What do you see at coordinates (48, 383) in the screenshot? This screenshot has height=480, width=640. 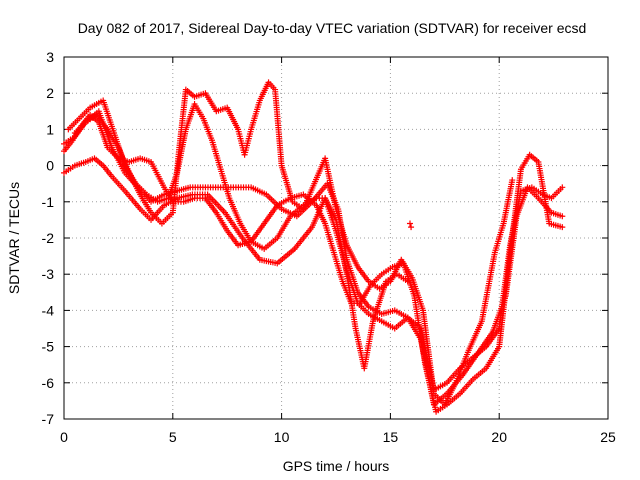 I see `y-tick-label: -6` at bounding box center [48, 383].